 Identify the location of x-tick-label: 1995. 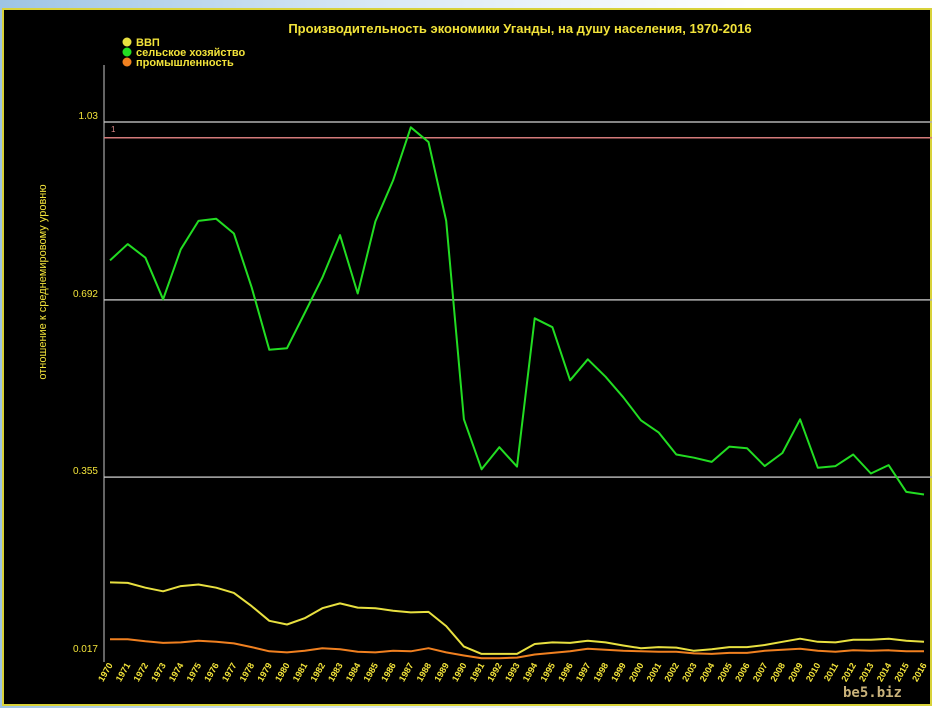
(547, 672).